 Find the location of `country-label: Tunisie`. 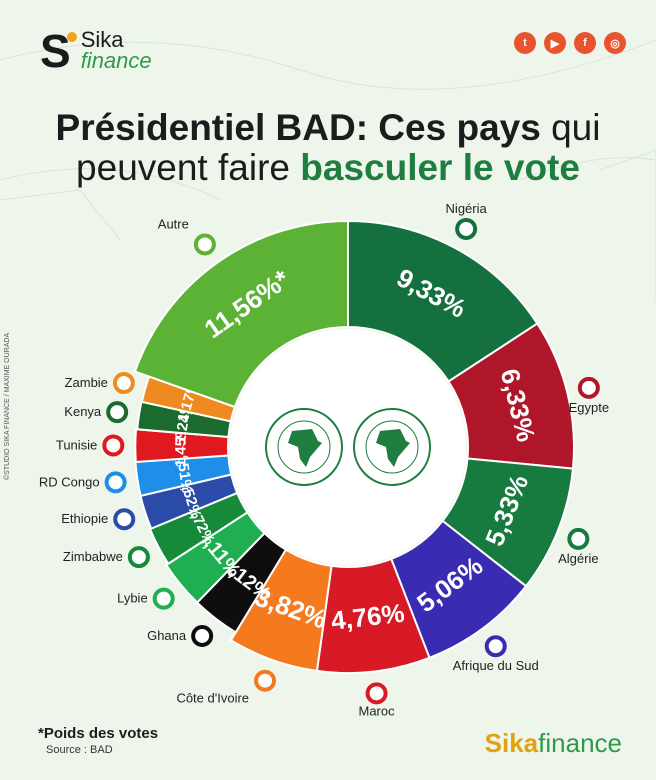

country-label: Tunisie is located at coordinates (76, 444).